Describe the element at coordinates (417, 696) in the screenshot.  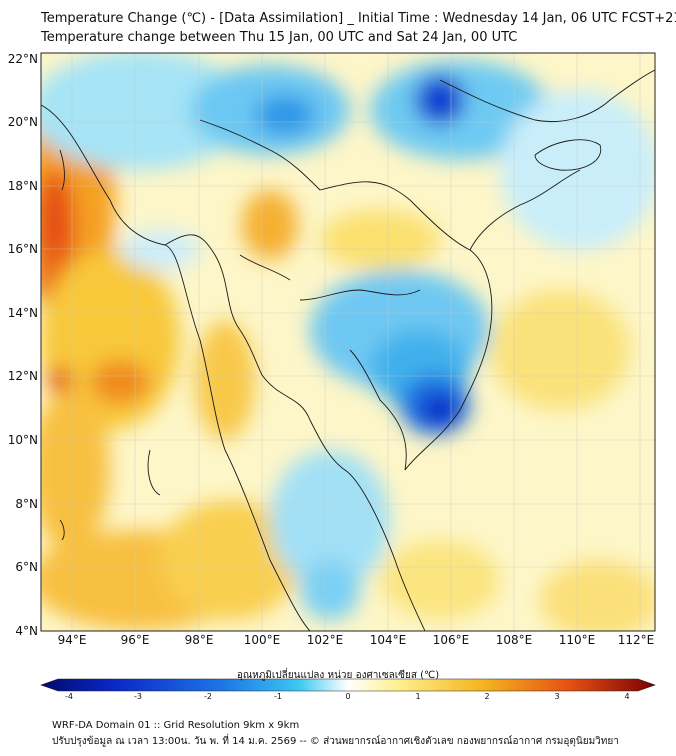
I see `colorbar-tick: 1` at that location.